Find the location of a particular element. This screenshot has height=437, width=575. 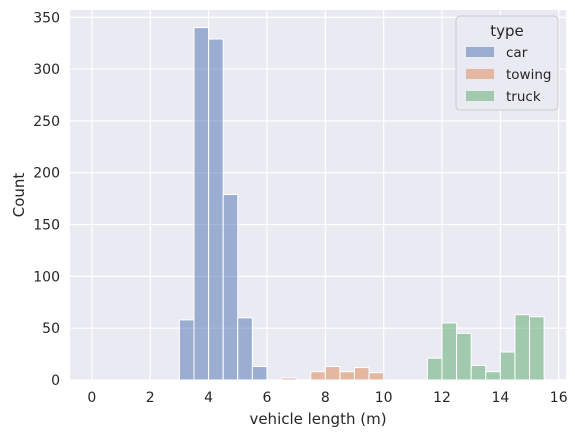

x-tick-label: 2 is located at coordinates (150, 398).